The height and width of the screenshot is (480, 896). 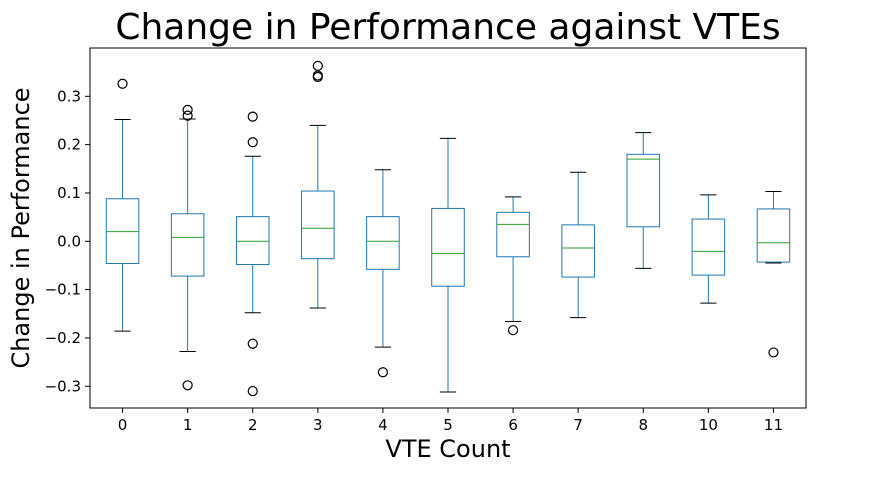 What do you see at coordinates (513, 425) in the screenshot?
I see `x-tick-label: 6` at bounding box center [513, 425].